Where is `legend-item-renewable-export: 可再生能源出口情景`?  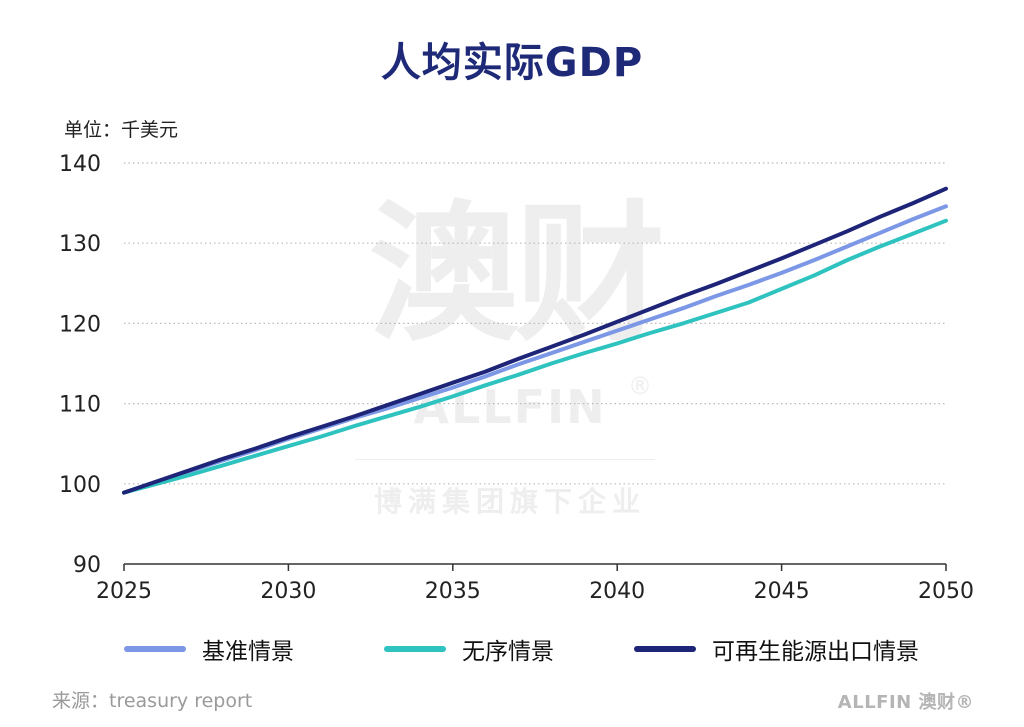 legend-item-renewable-export: 可再生能源出口情景 is located at coordinates (776, 649).